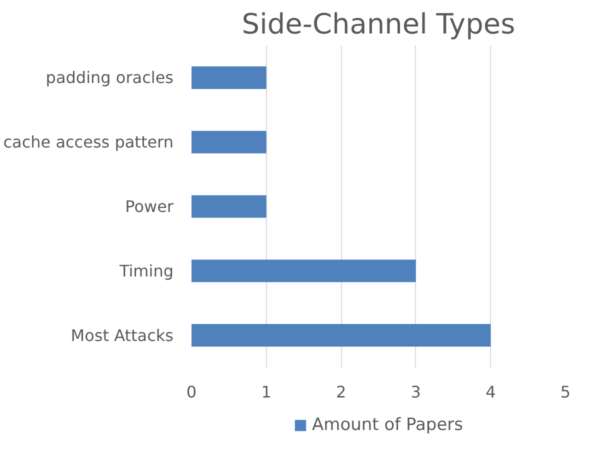  What do you see at coordinates (110, 78) in the screenshot?
I see `y-tick-label: padding oracles` at bounding box center [110, 78].